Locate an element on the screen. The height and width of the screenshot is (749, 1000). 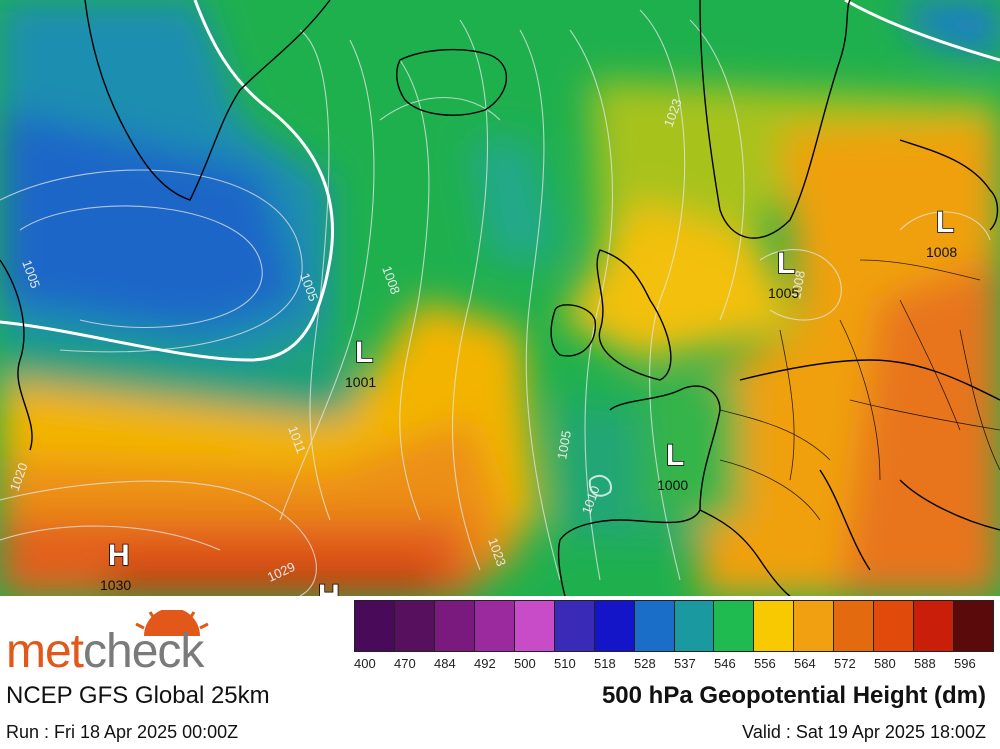
brand-wordmark: metcheck is located at coordinates (105, 651).